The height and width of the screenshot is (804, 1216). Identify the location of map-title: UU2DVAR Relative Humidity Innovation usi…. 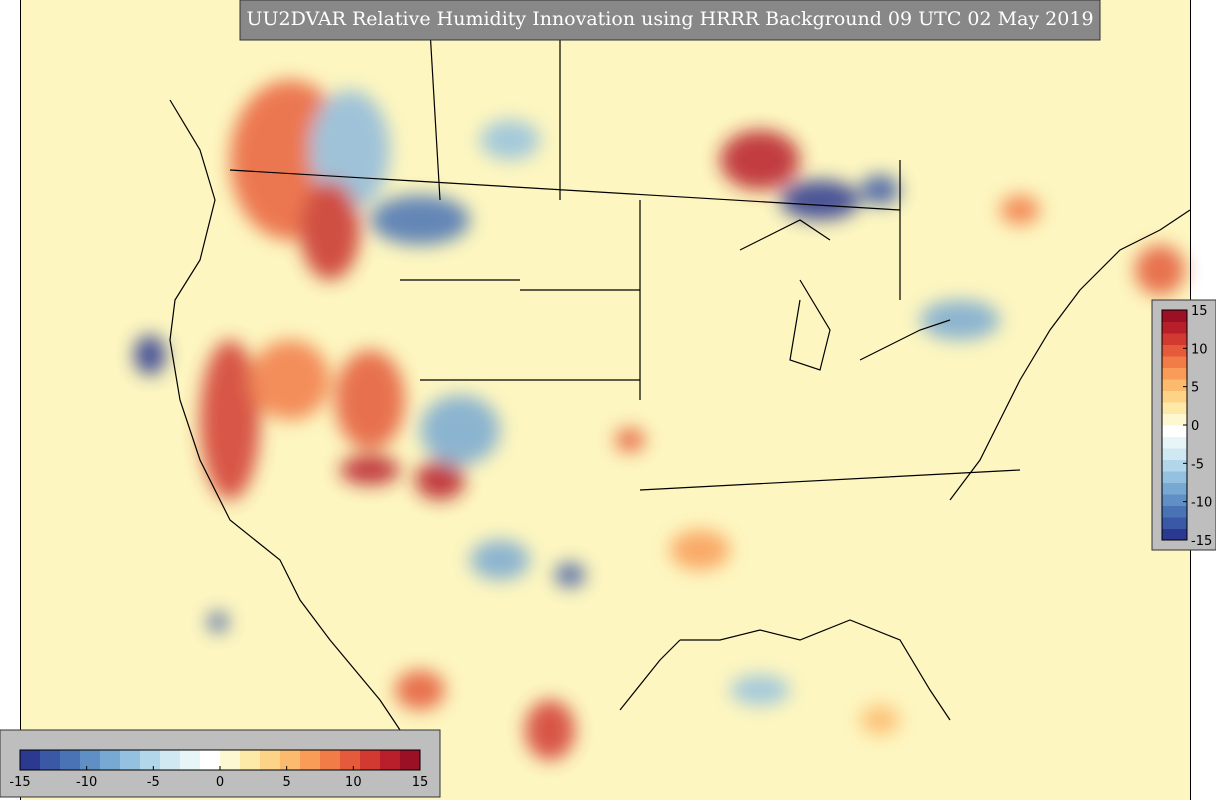
(669, 19).